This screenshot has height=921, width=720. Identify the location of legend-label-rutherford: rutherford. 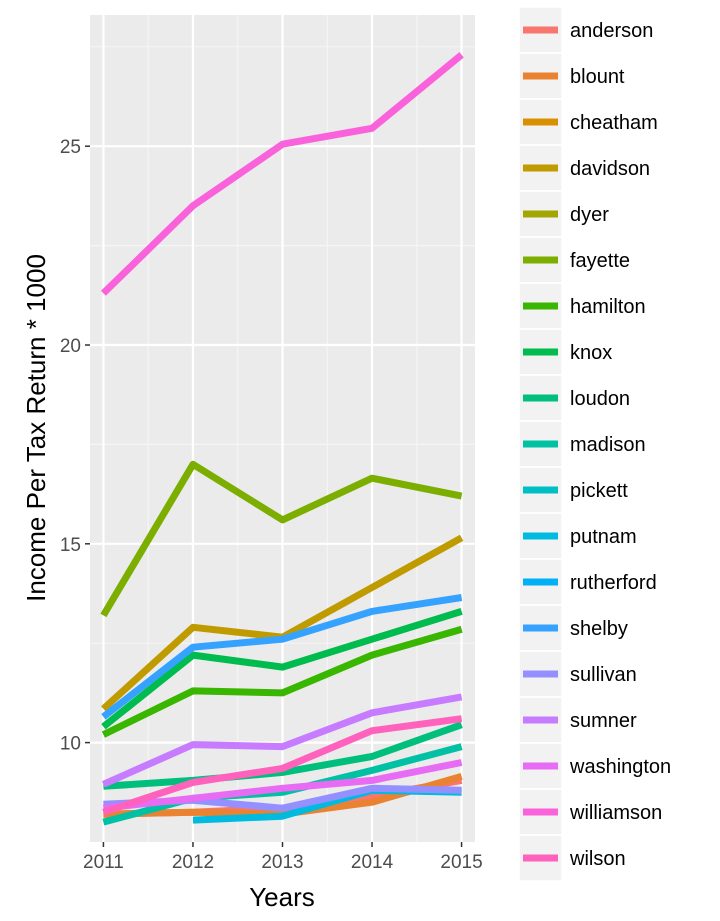
(613, 583).